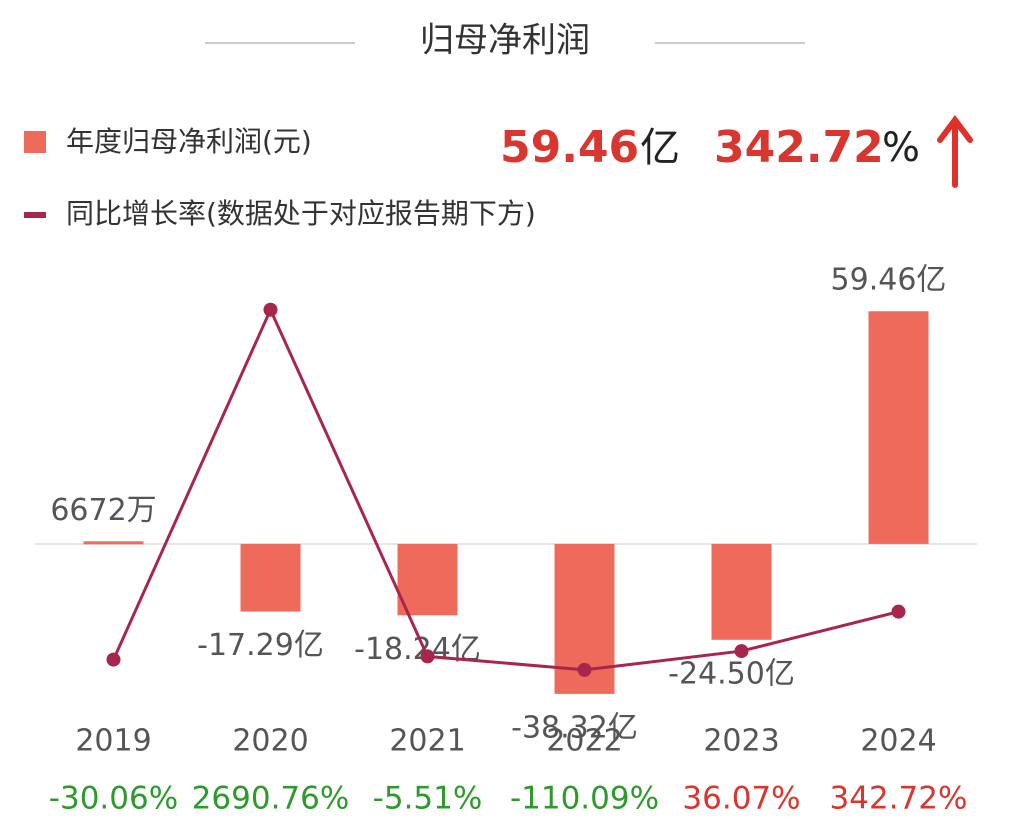  Describe the element at coordinates (741, 741) in the screenshot. I see `x-tick-label: 2023` at that location.